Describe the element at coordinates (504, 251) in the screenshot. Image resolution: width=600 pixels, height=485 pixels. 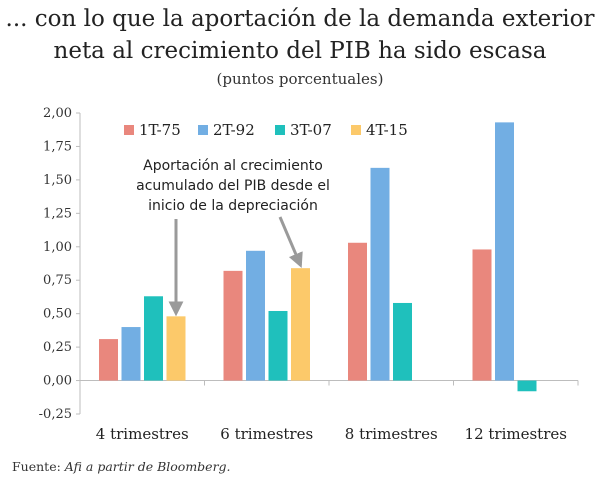
I see `bar-2T-92-12 trimestres` at that location.